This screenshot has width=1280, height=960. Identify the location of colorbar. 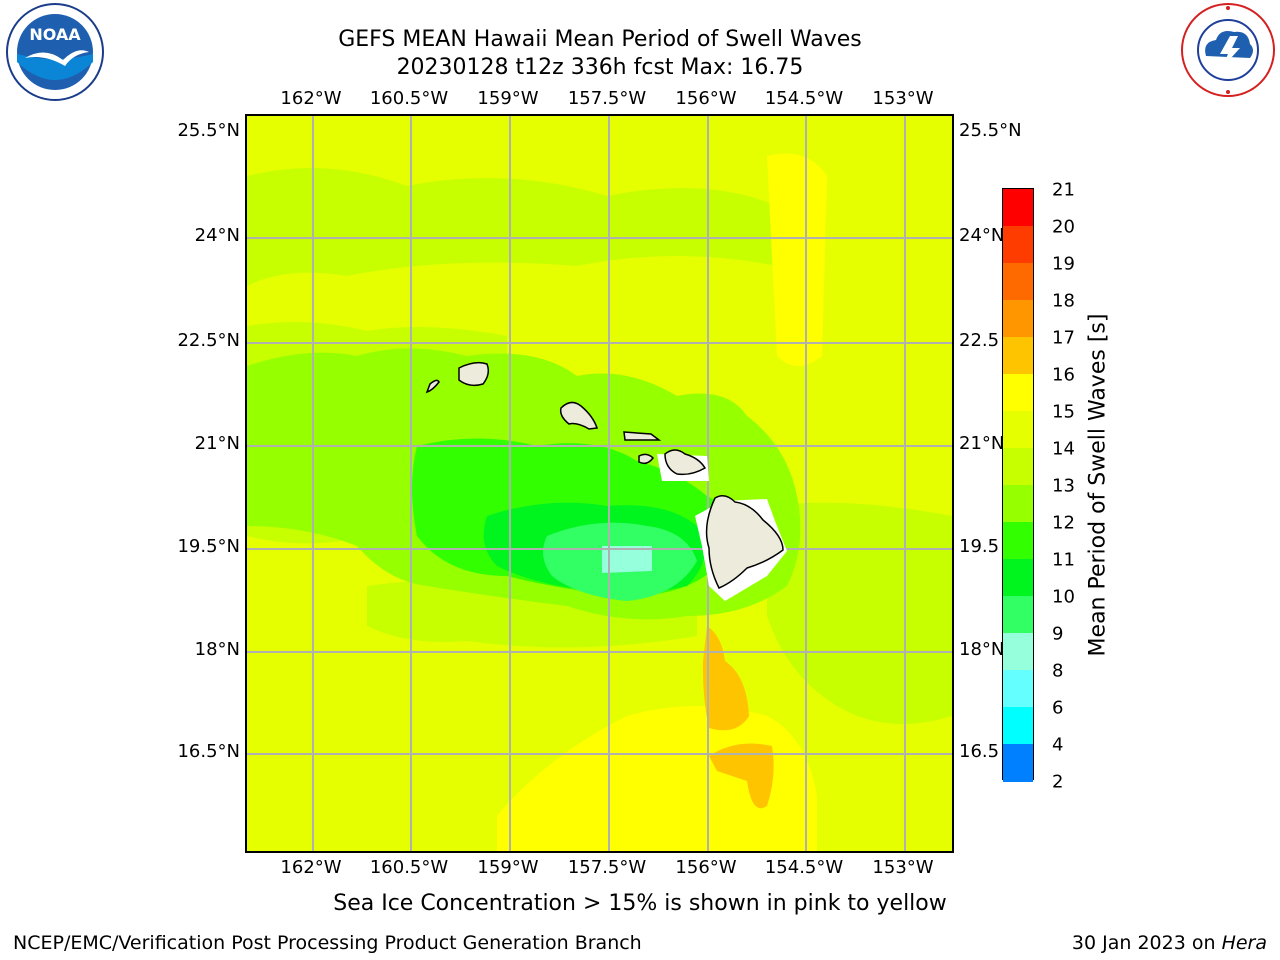
(1018, 485).